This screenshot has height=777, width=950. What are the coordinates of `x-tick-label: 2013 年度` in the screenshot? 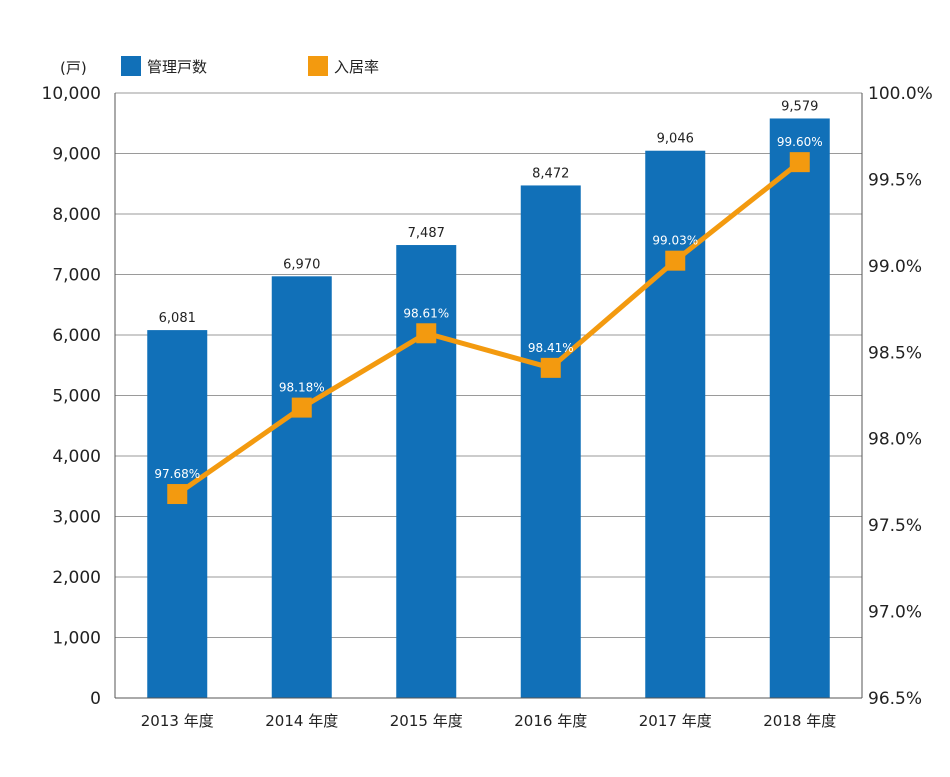 It's located at (177, 721).